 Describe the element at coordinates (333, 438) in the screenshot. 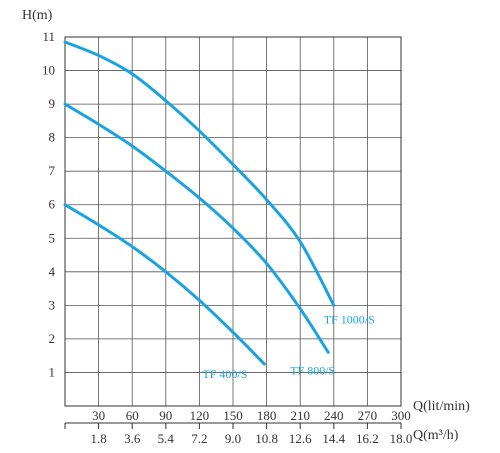

I see `x2-tick-label: 14.4` at that location.